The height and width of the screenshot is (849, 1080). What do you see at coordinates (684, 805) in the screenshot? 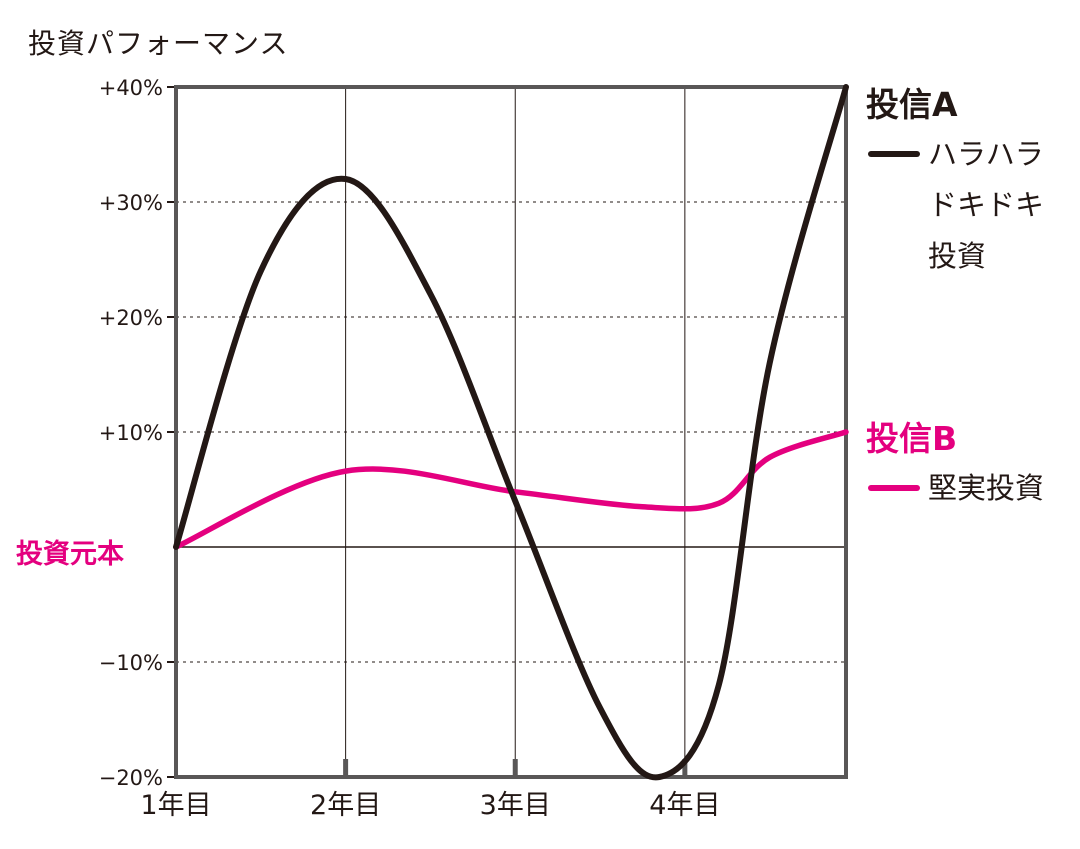
I see `x-tick-label: 4年目` at bounding box center [684, 805].